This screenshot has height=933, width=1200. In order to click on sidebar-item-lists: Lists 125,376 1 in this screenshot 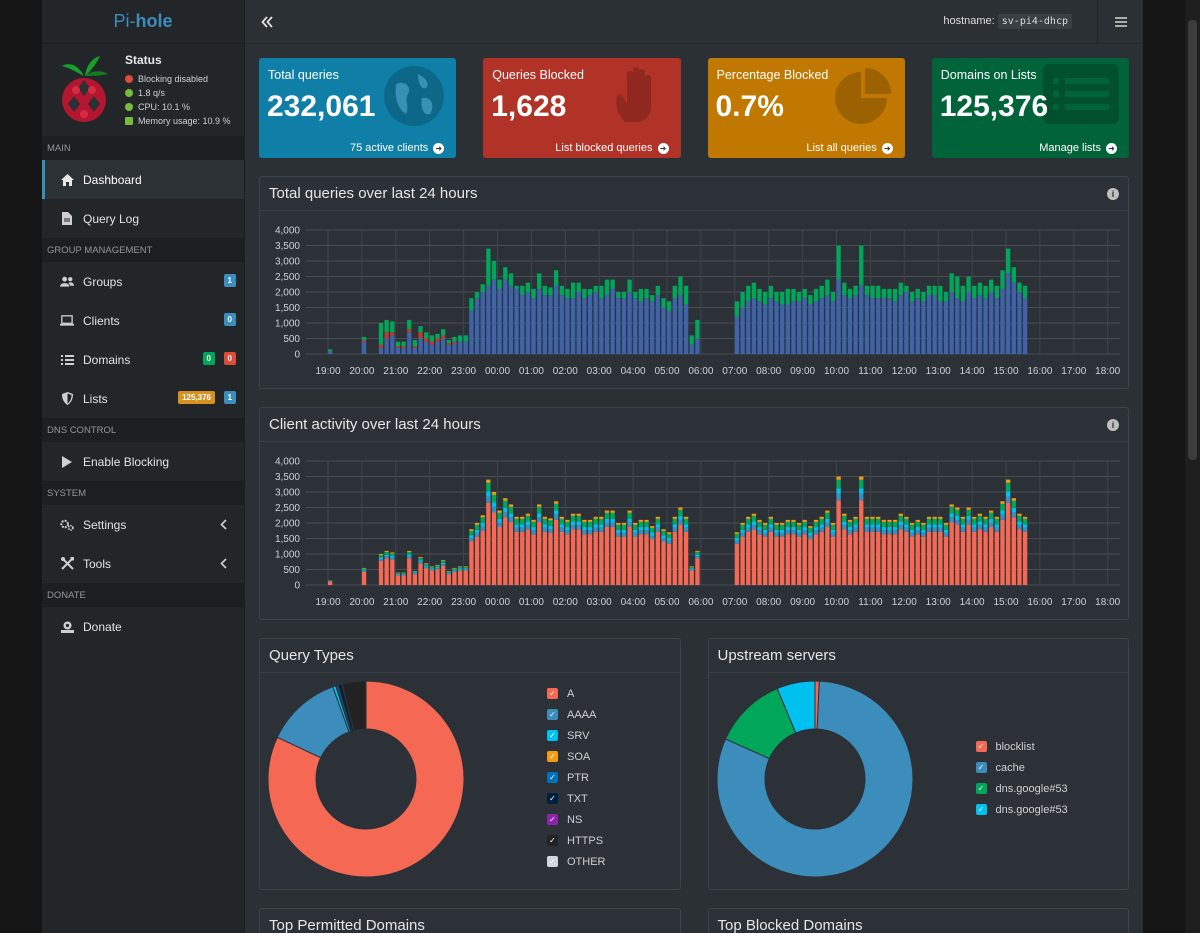, I will do `click(143, 398)`.